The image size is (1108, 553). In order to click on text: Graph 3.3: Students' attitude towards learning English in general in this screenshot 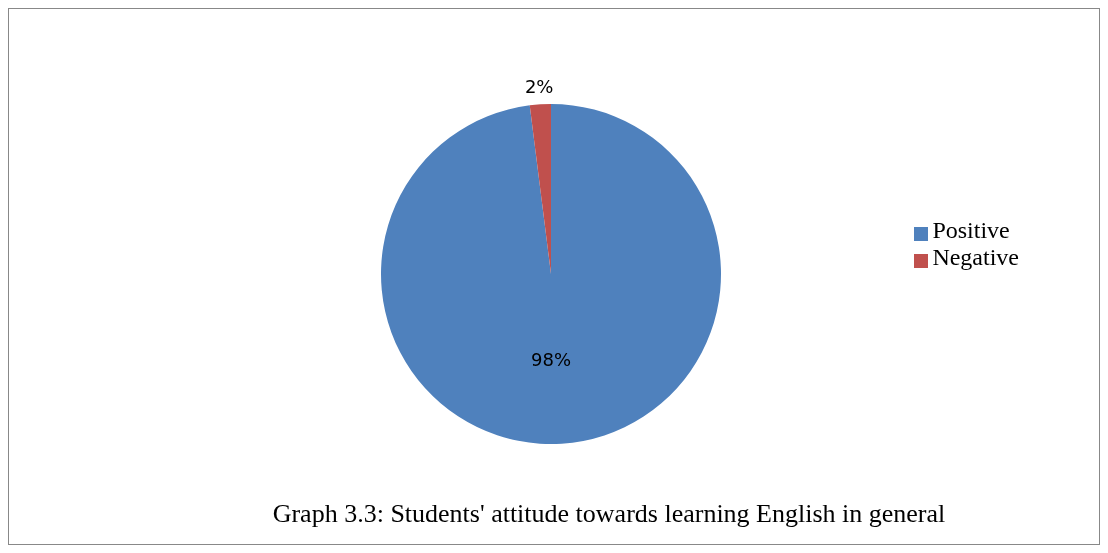, I will do `click(609, 514)`.